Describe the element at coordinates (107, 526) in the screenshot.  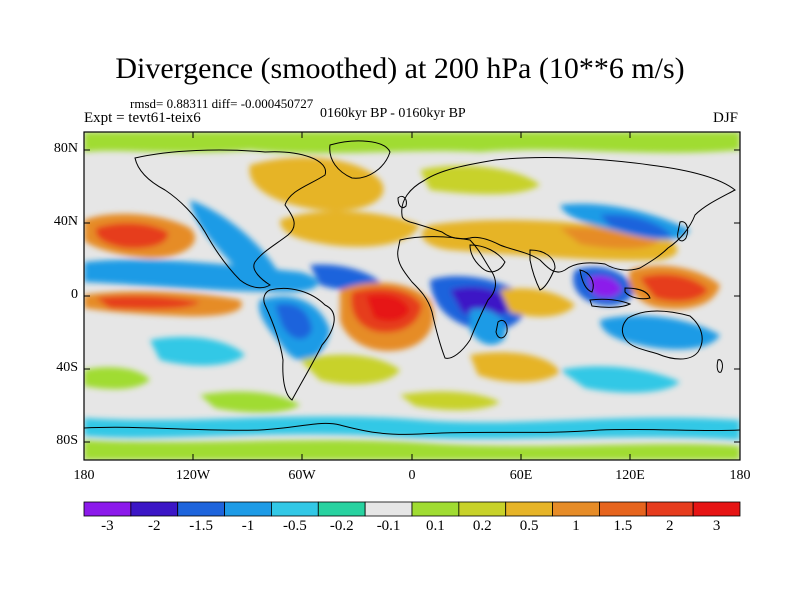
I see `colorbar-label: -3` at that location.